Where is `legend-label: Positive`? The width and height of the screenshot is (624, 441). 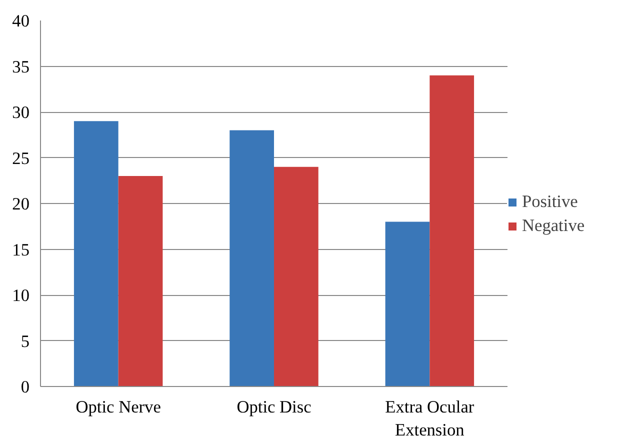 legend-label: Positive is located at coordinates (550, 202).